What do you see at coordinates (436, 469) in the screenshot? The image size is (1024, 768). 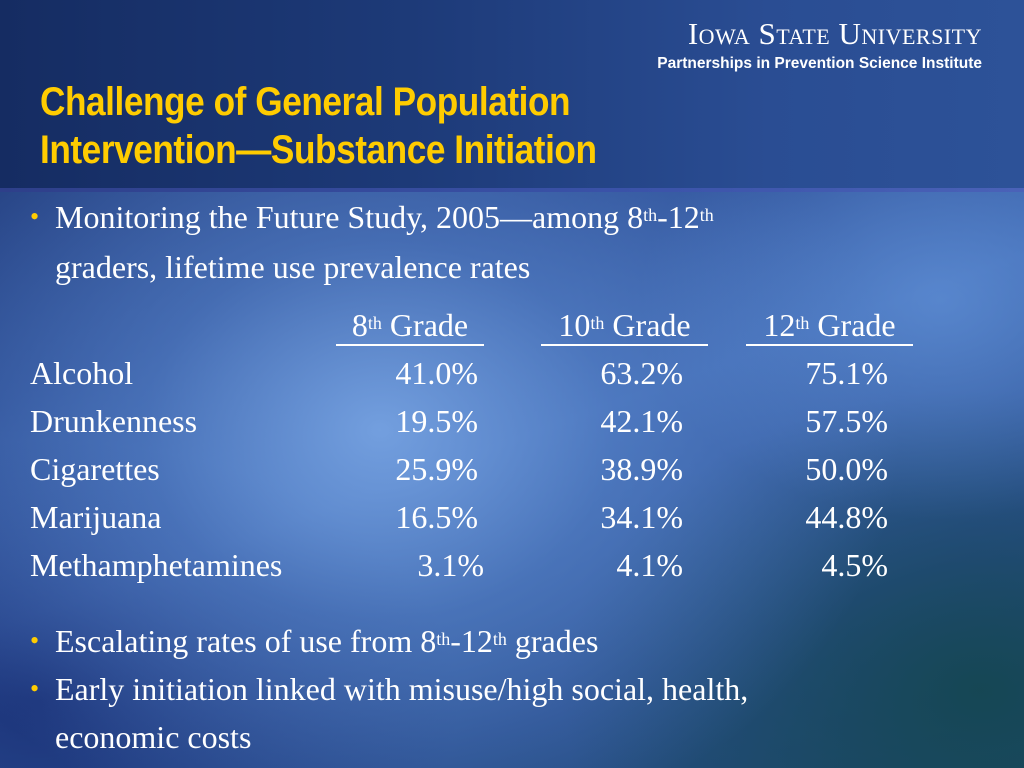 I see `cell-8th: 25.9%` at bounding box center [436, 469].